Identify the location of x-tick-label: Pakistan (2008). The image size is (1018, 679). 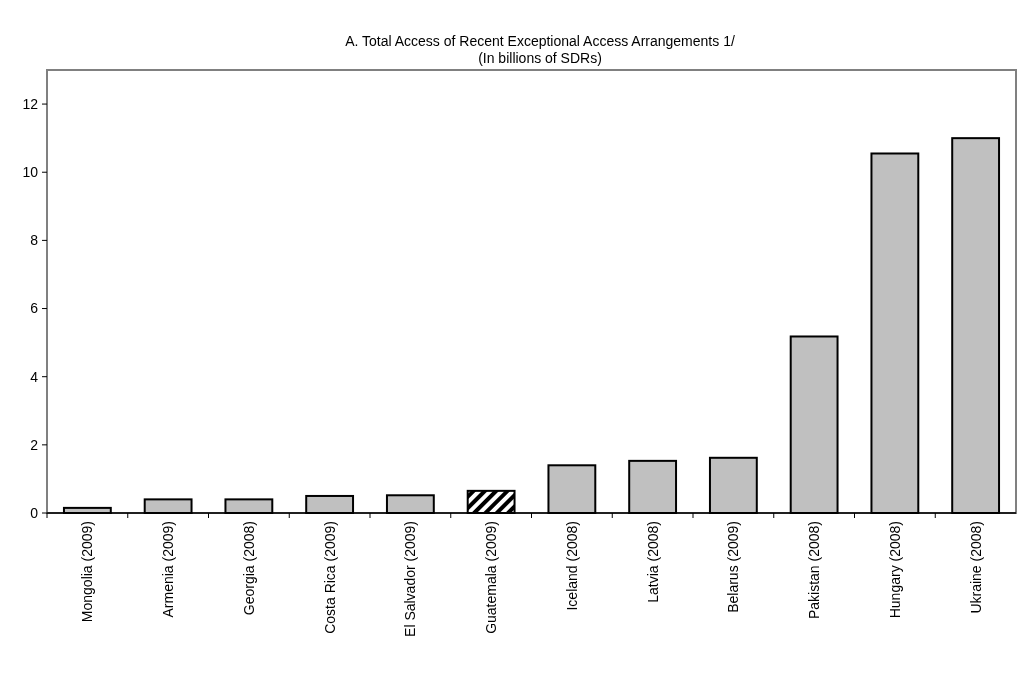
(814, 570).